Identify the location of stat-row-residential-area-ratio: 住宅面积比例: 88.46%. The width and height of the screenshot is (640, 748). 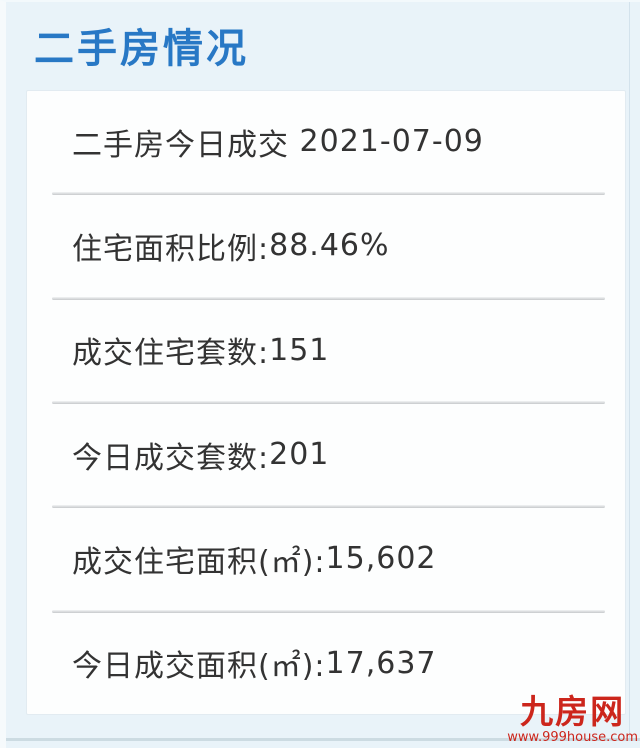
(326, 245).